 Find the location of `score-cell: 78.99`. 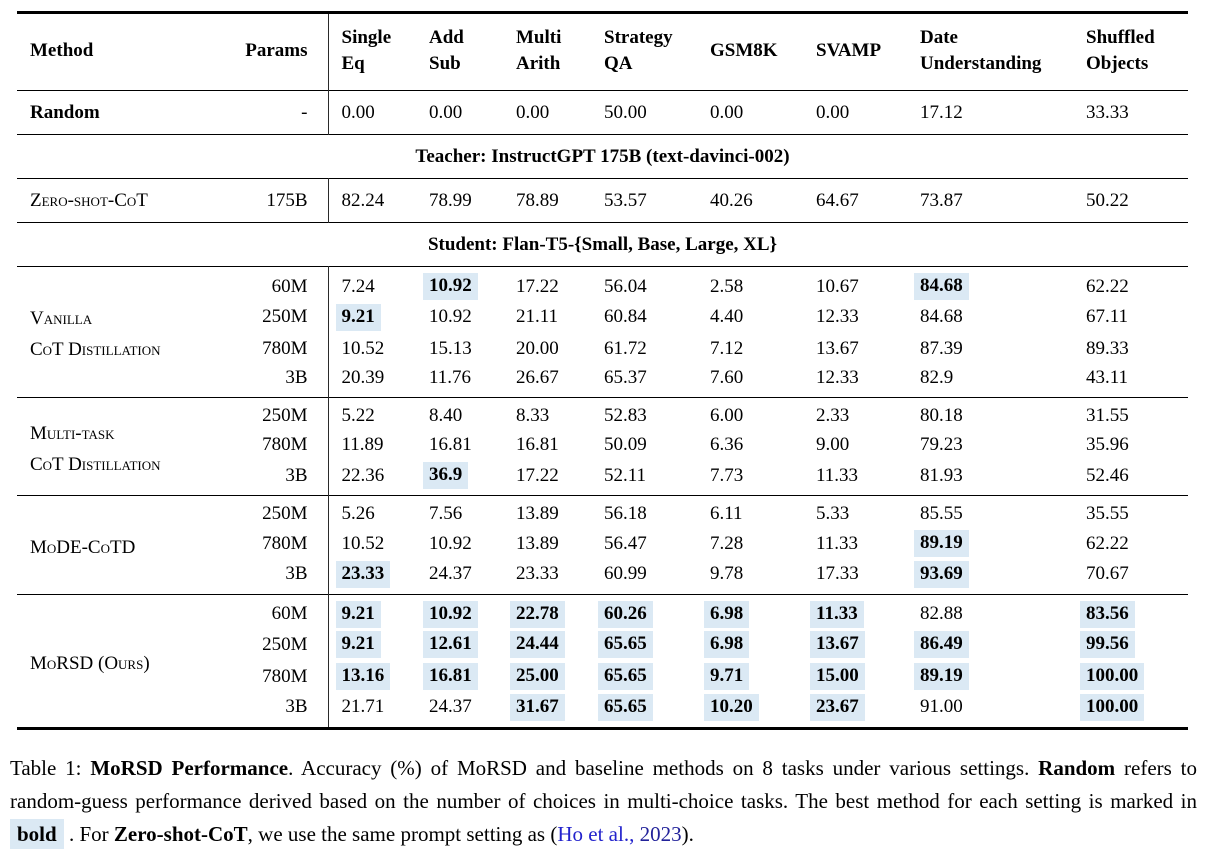

score-cell: 78.99 is located at coordinates (450, 200).